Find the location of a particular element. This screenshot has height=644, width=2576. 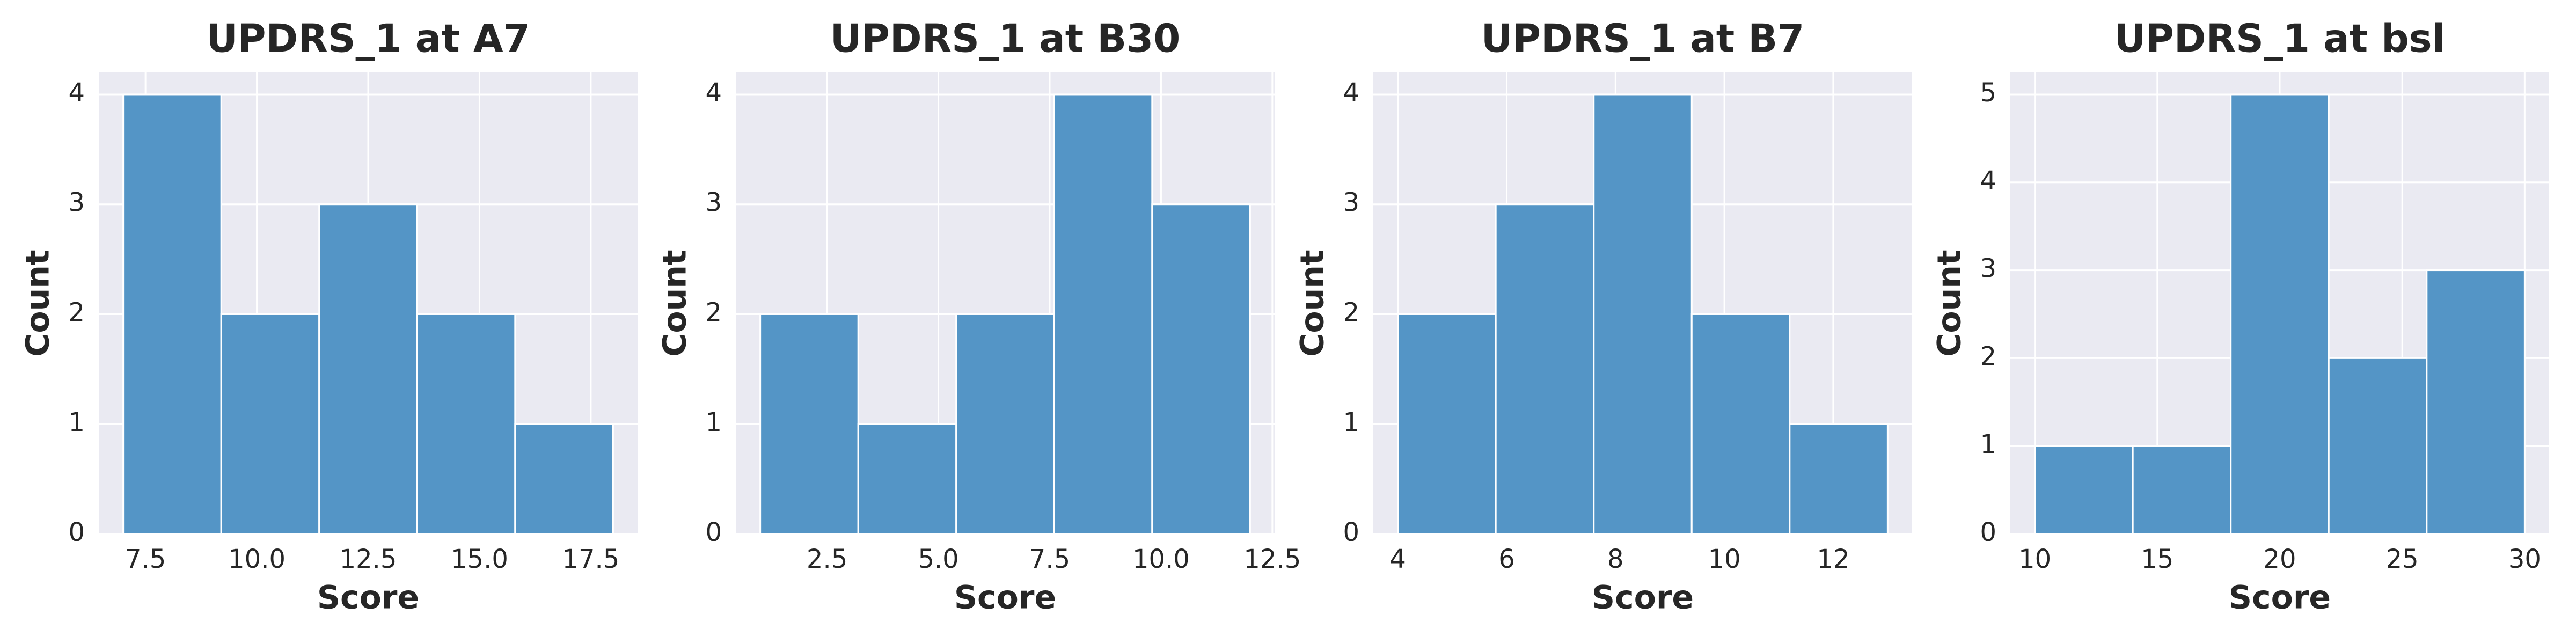

x-tick-label: 25 is located at coordinates (2402, 559).